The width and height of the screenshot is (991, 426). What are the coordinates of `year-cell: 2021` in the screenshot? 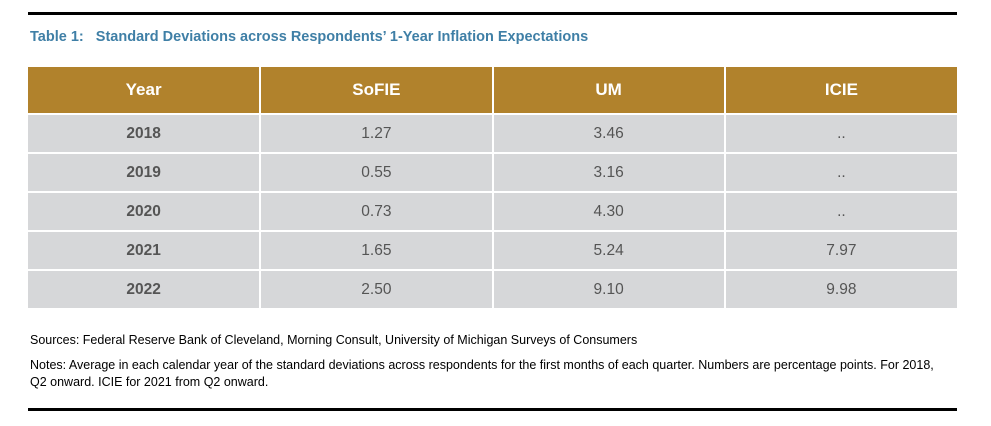 It's located at (145, 250).